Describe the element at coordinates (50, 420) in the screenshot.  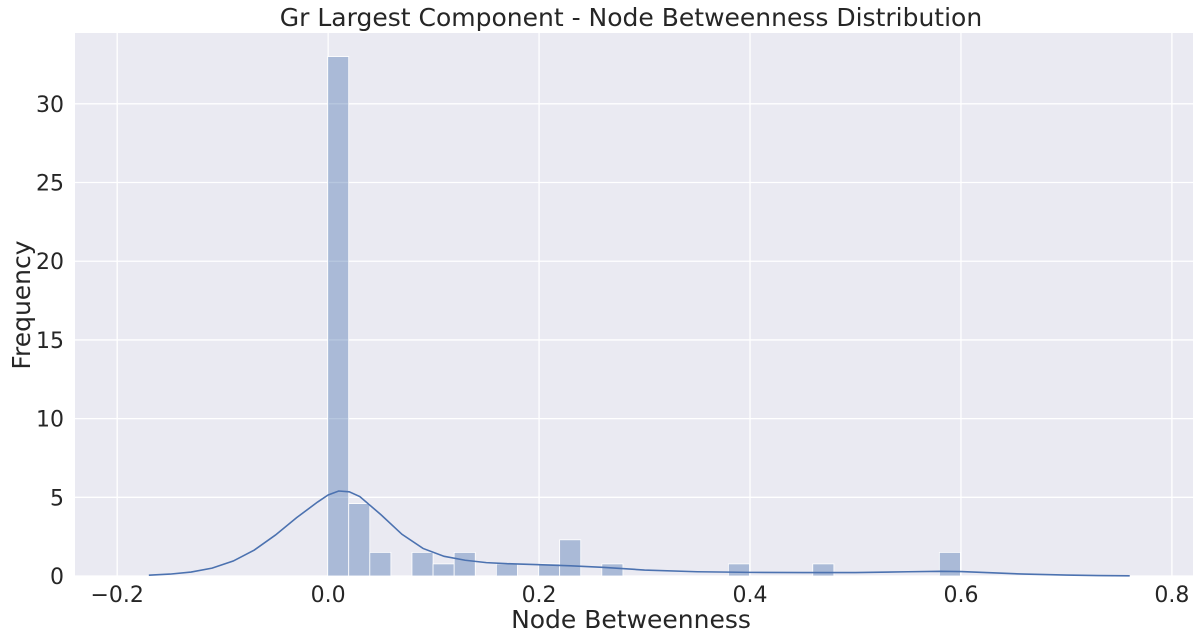
I see `y-tick-label: 10` at that location.